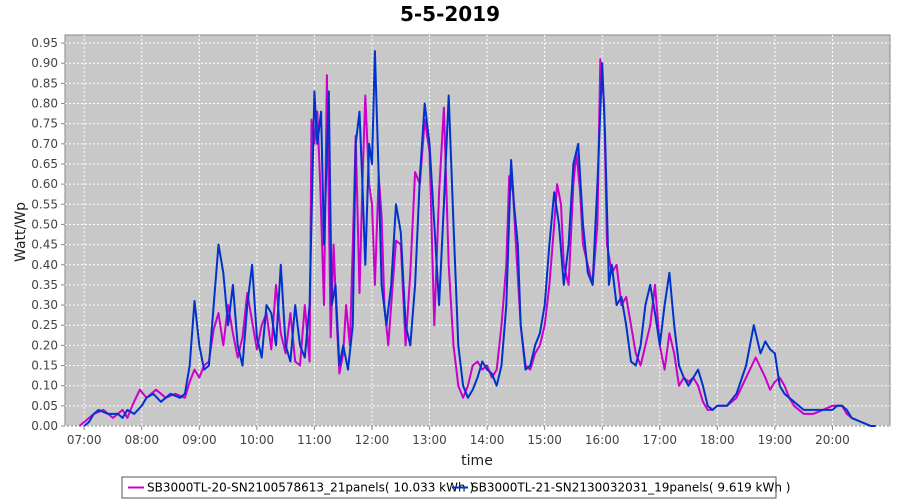  What do you see at coordinates (199, 440) in the screenshot?
I see `x-tick-label: 09:00` at bounding box center [199, 440].